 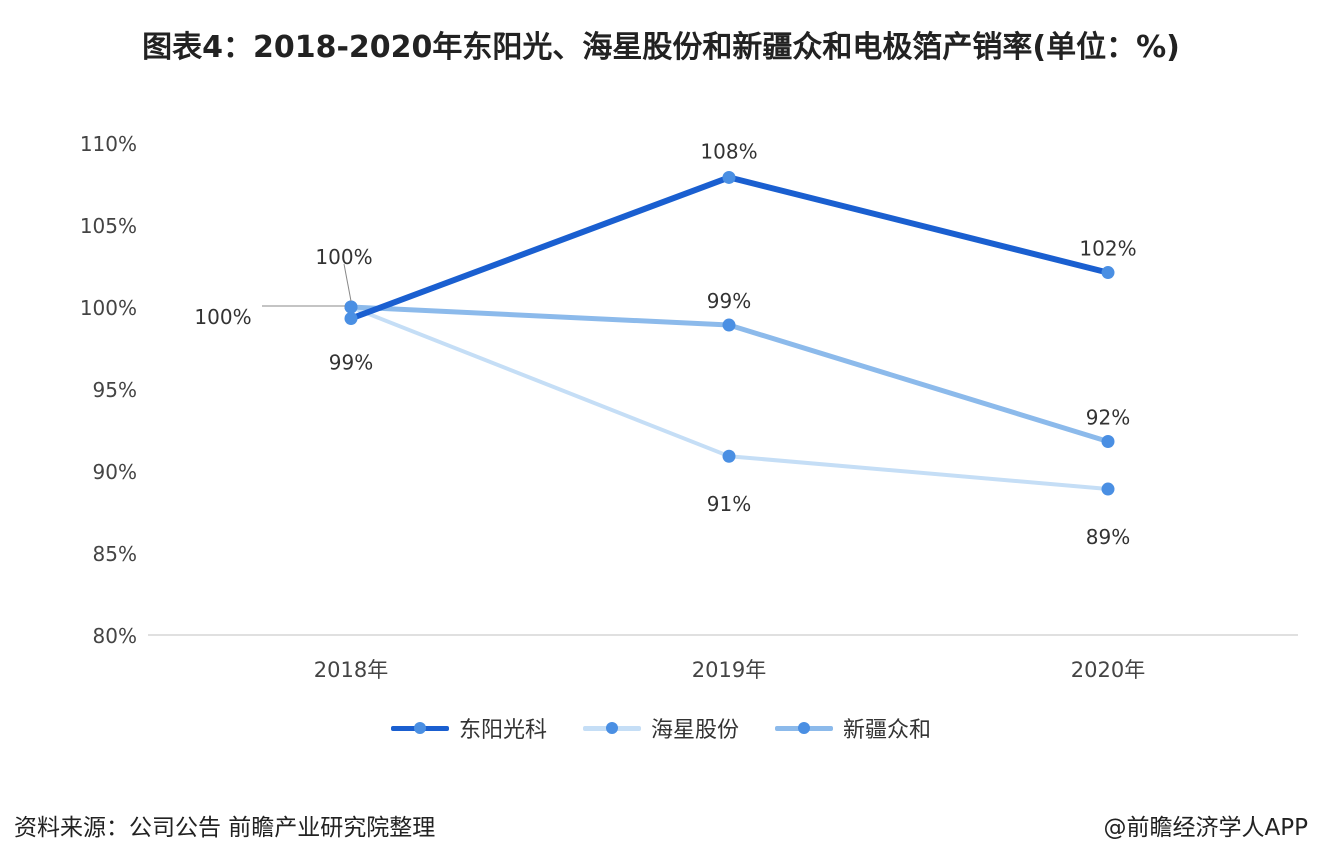 I want to click on legend: 东阳光科 海星股份 新疆众和, so click(x=661, y=728).